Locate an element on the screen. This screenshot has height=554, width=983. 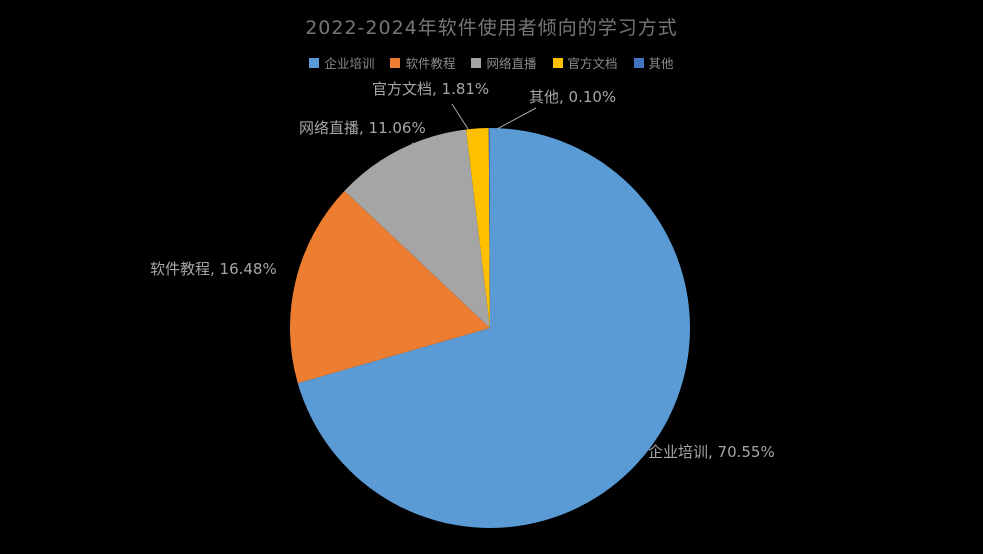
legend-item: 企业培训 is located at coordinates (341, 62).